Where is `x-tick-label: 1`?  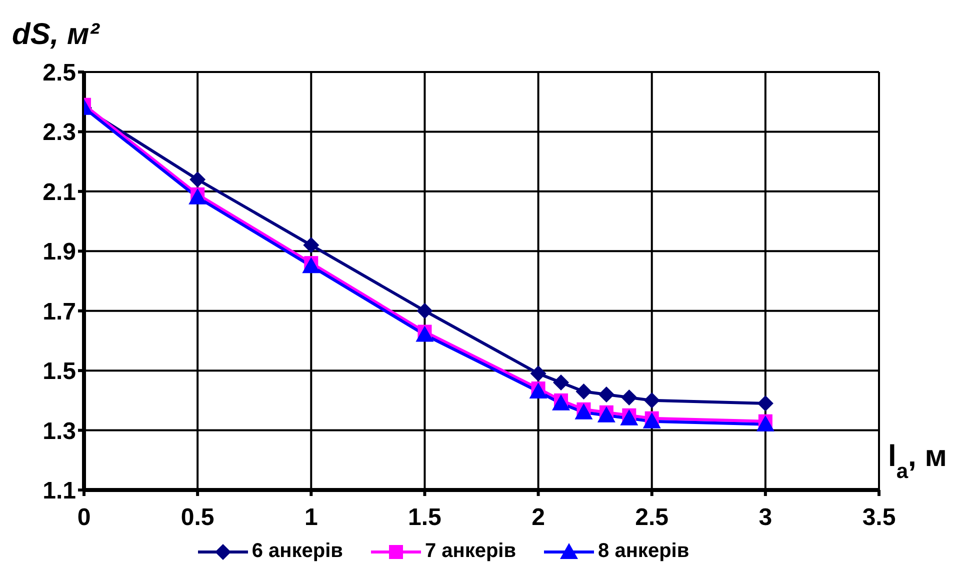
x-tick-label: 1 is located at coordinates (311, 518).